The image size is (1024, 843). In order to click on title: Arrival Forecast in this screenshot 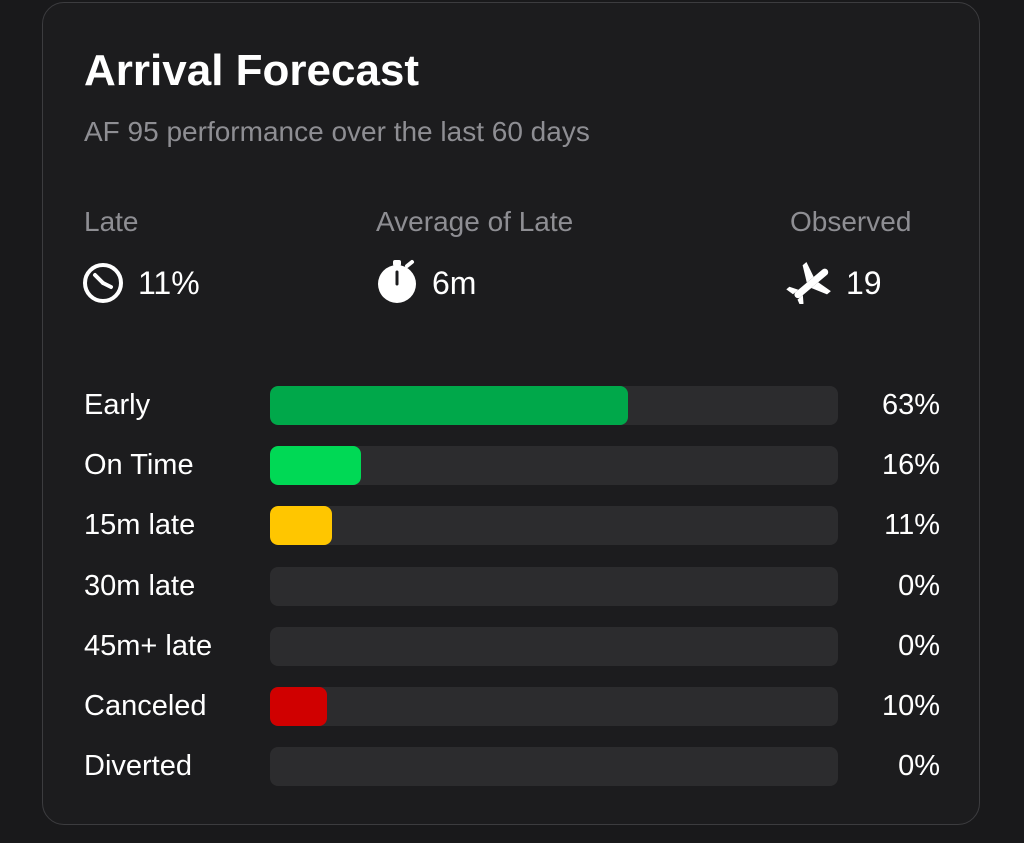, I will do `click(252, 70)`.